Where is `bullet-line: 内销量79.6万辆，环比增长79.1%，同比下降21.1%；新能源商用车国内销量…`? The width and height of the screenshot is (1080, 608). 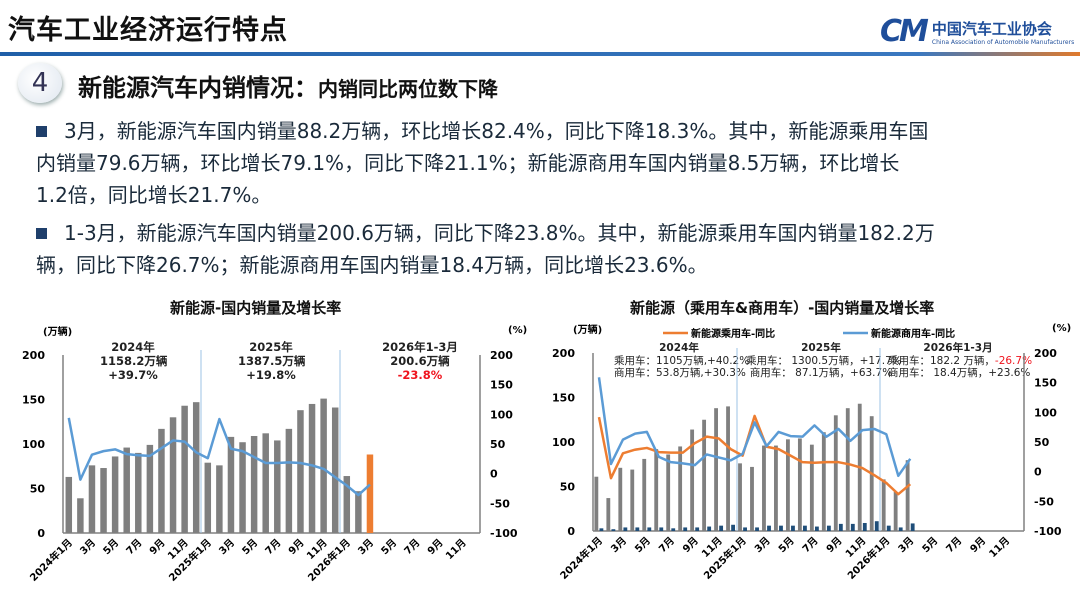
bullet-line: 内销量79.6万辆，环比增长79.1%，同比下降21.1%；新能源商用车国内销量… is located at coordinates (468, 163).